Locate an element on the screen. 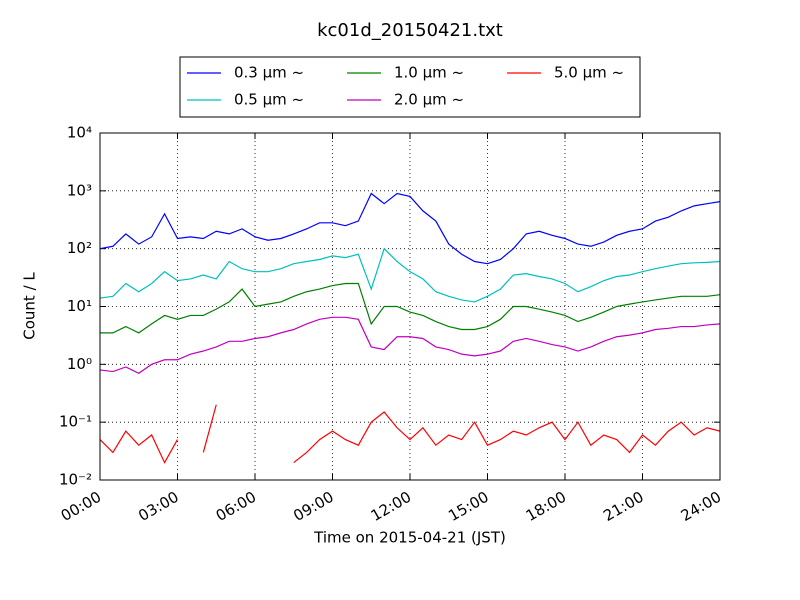 The height and width of the screenshot is (600, 800). y-tick-label: 10⁻² is located at coordinates (75, 480).